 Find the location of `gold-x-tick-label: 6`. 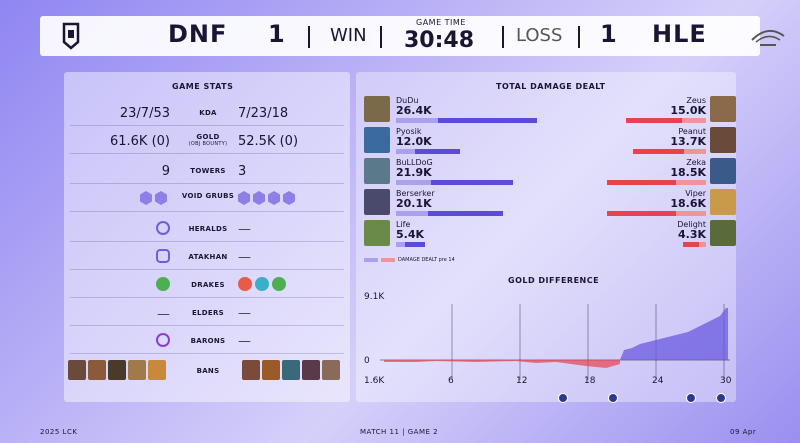

gold-x-tick-label: 6 is located at coordinates (451, 381).